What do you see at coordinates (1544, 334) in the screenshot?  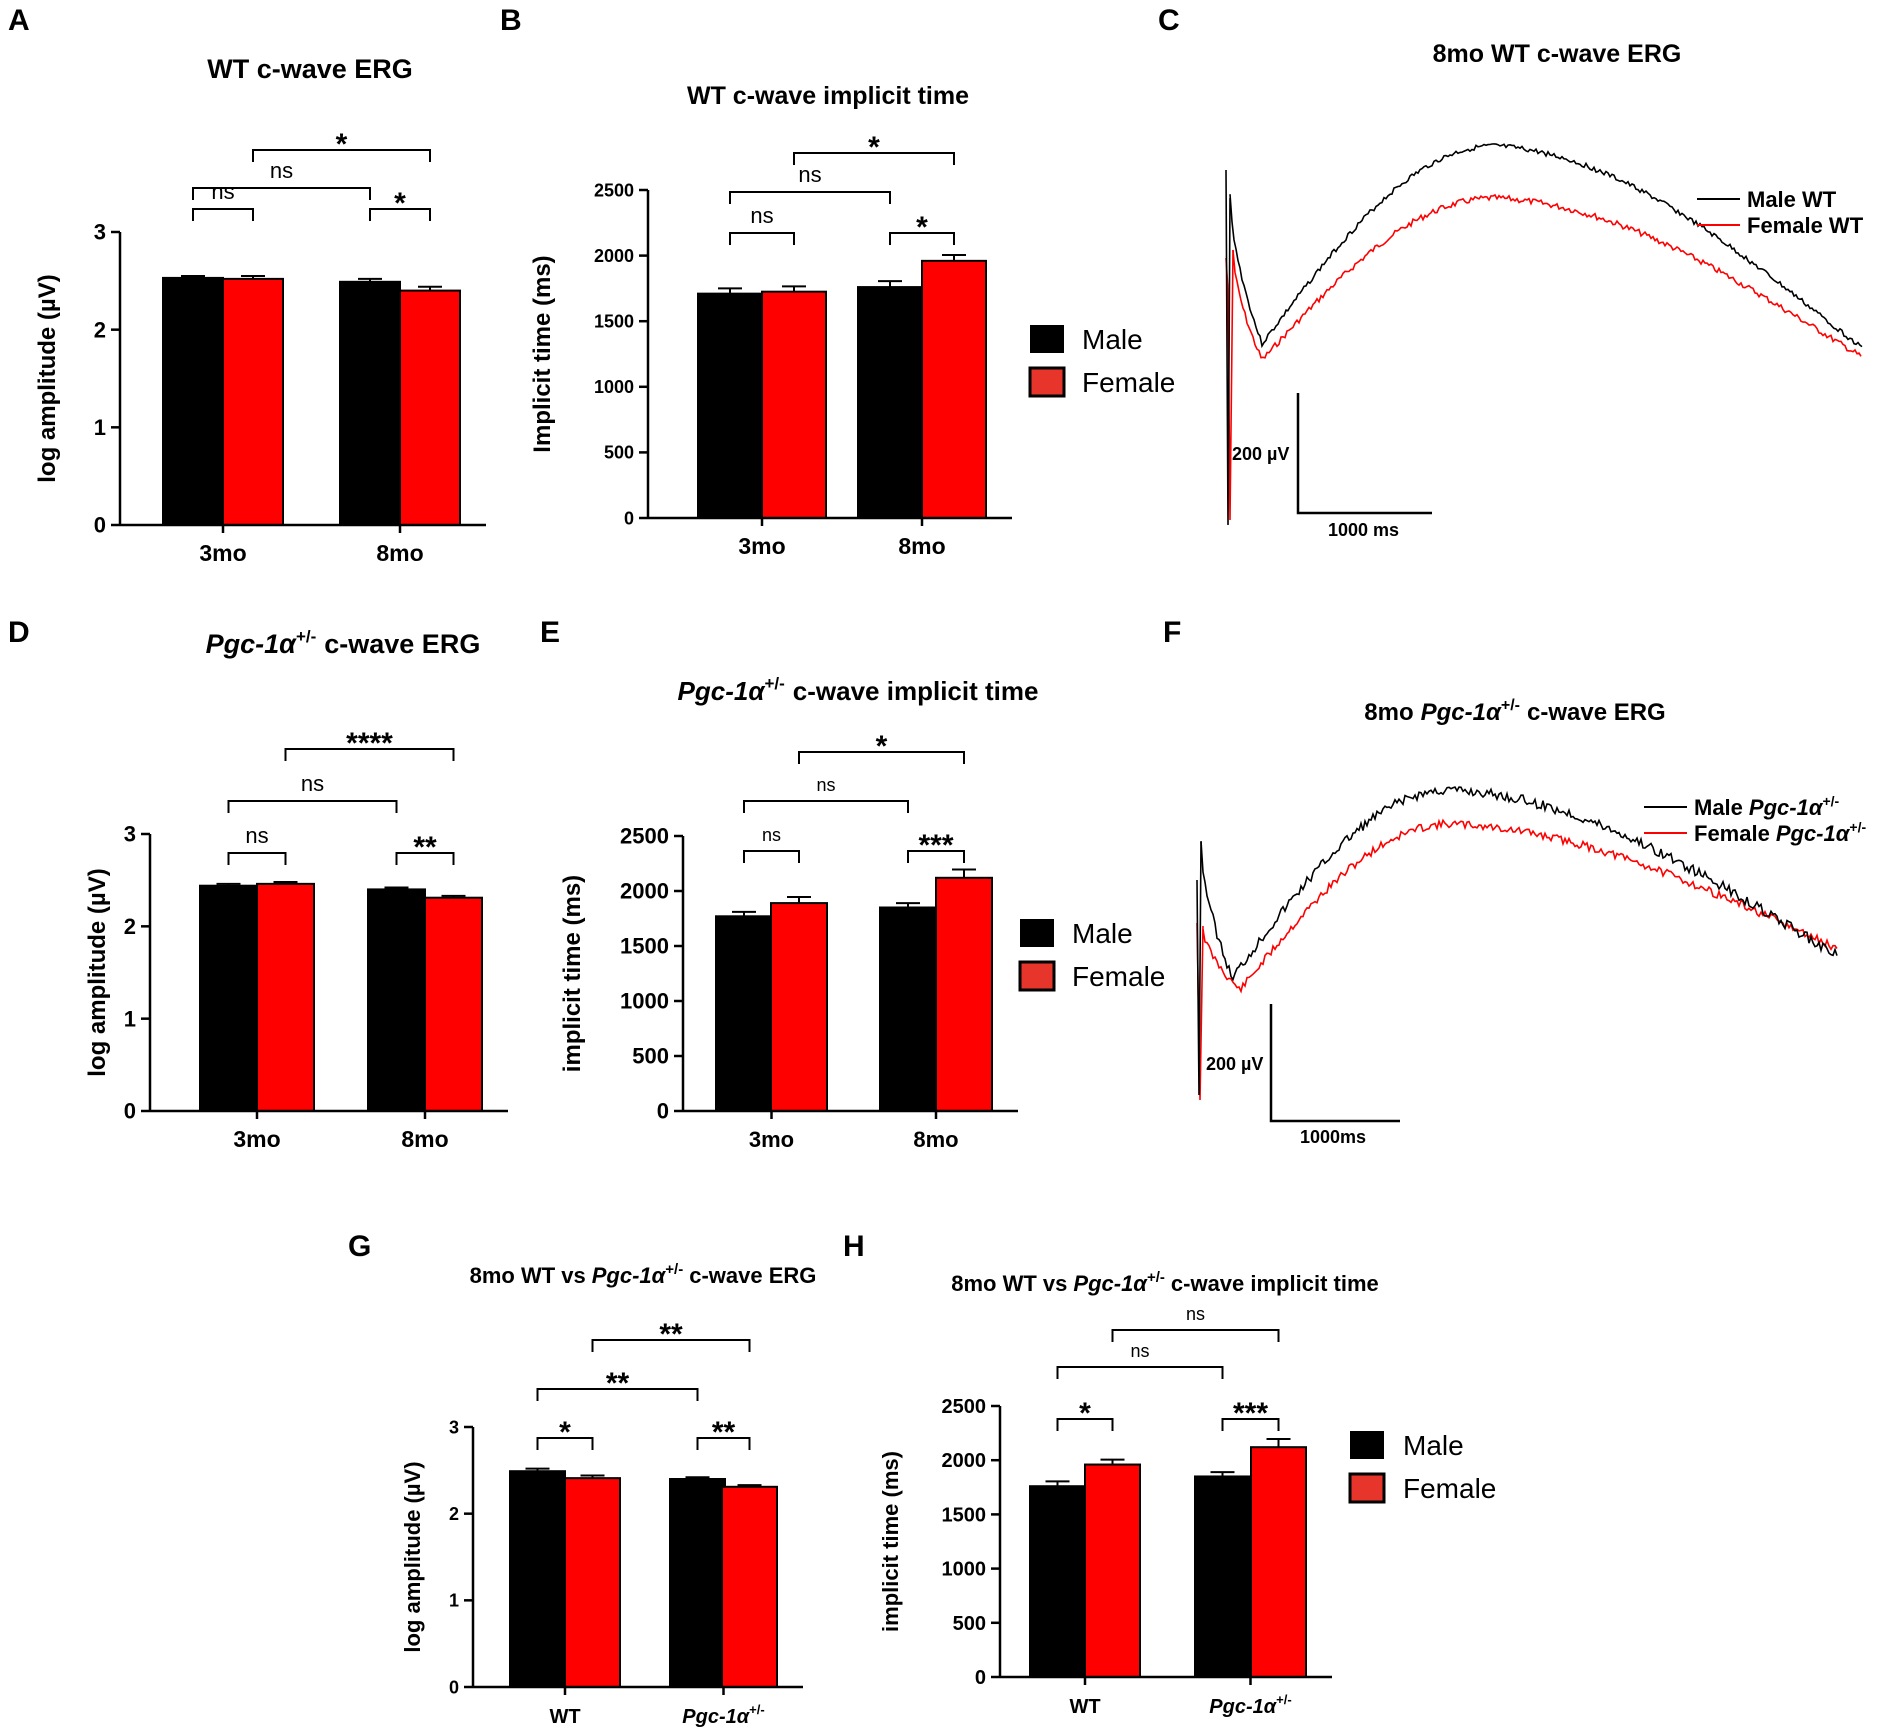 I see `chart-c-traces` at bounding box center [1544, 334].